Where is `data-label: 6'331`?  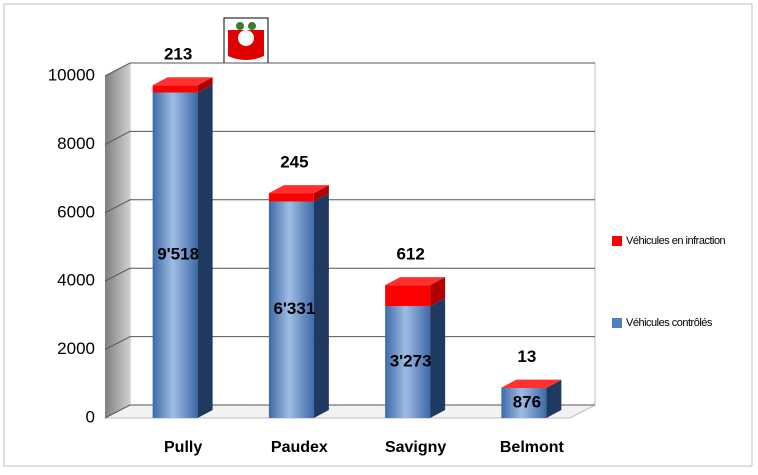 data-label: 6'331 is located at coordinates (294, 308).